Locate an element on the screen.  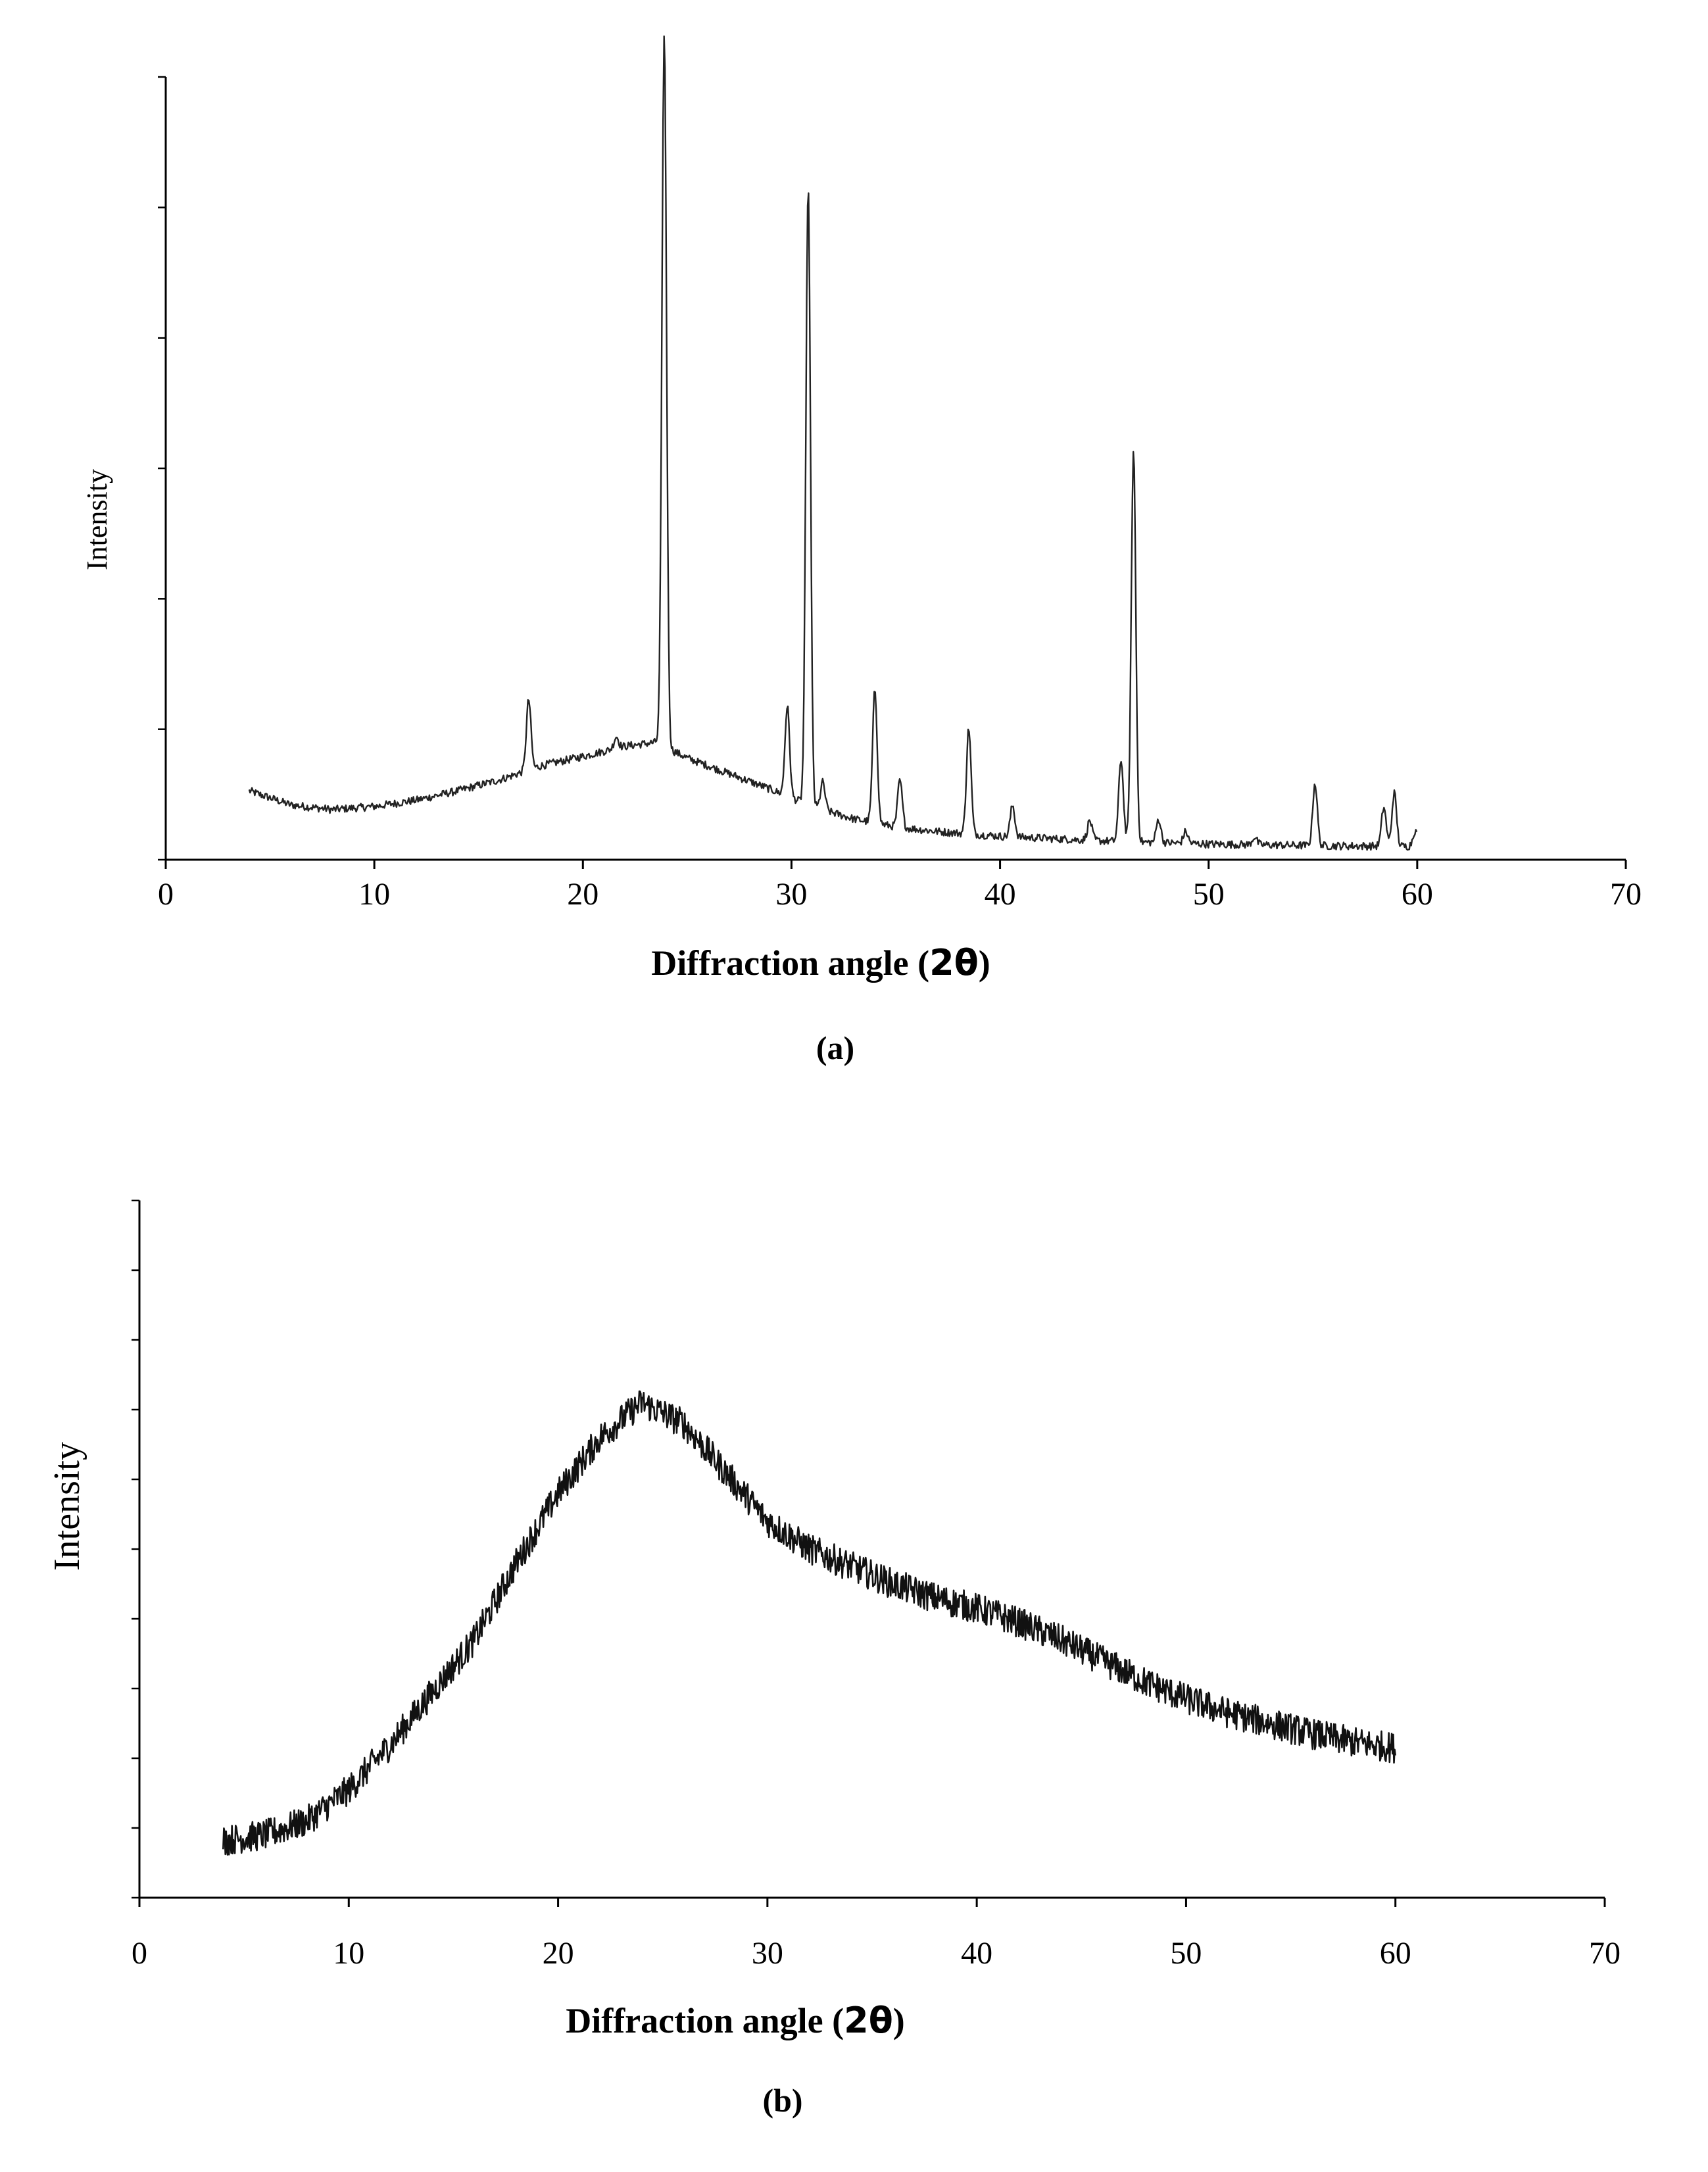
panel-label-b: (b) is located at coordinates (782, 2100).